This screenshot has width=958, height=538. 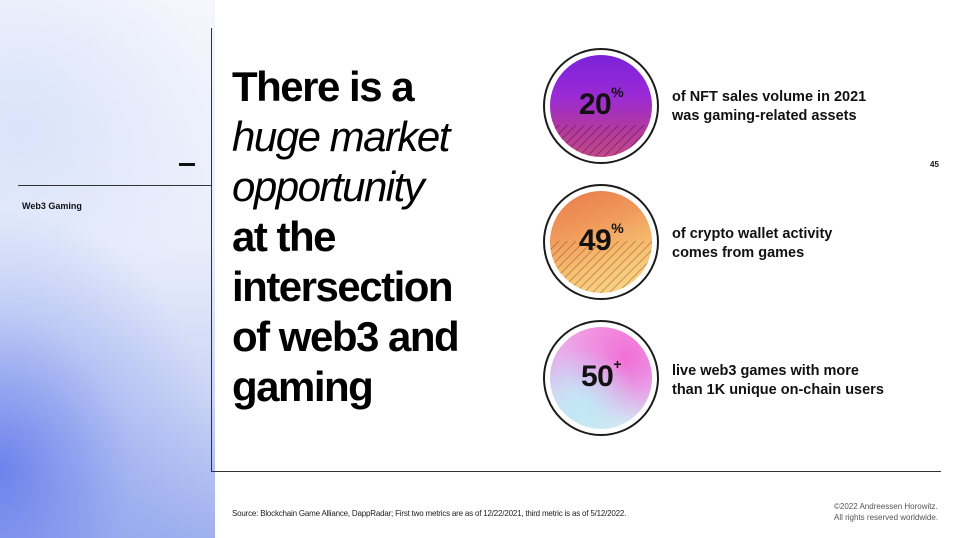 What do you see at coordinates (52, 206) in the screenshot?
I see `section-label: Web3 Gaming` at bounding box center [52, 206].